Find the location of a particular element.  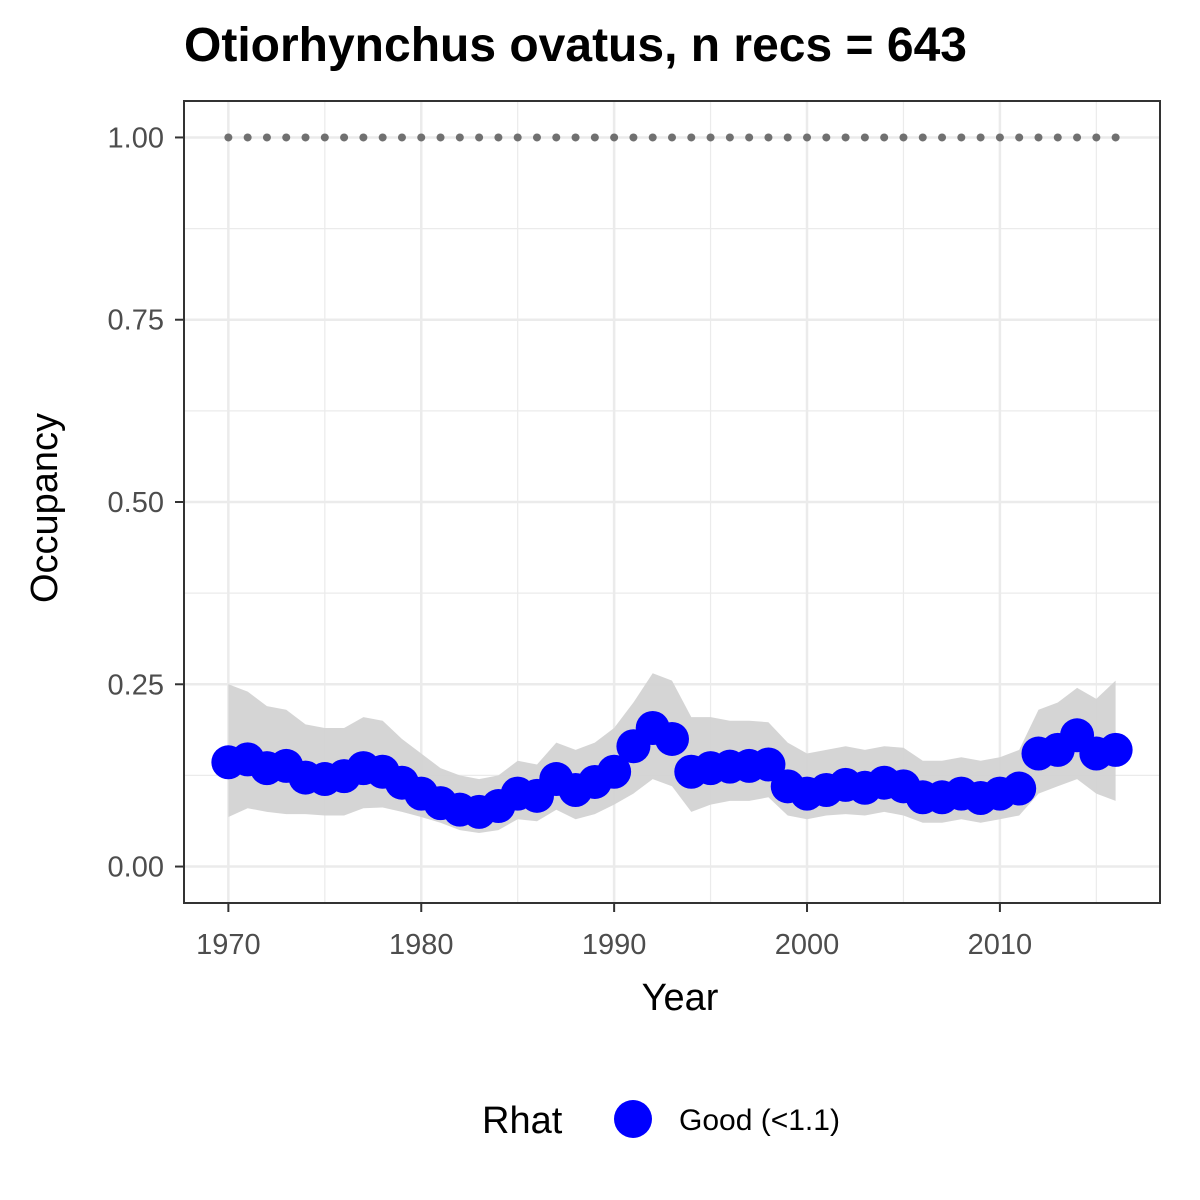

x-tick-label: 2000 is located at coordinates (807, 945).